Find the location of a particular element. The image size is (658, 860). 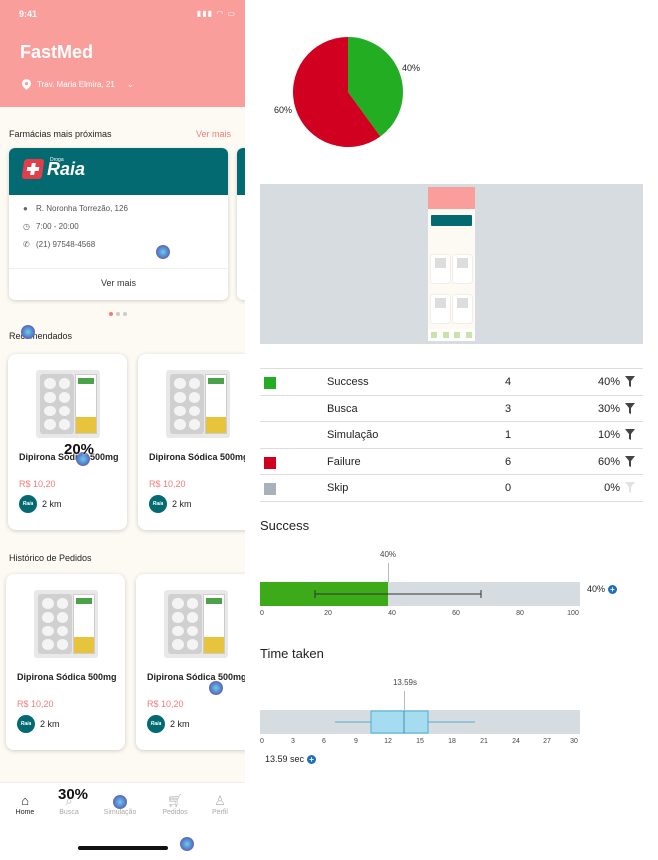

location-pin-icon: ● is located at coordinates (25, 208).